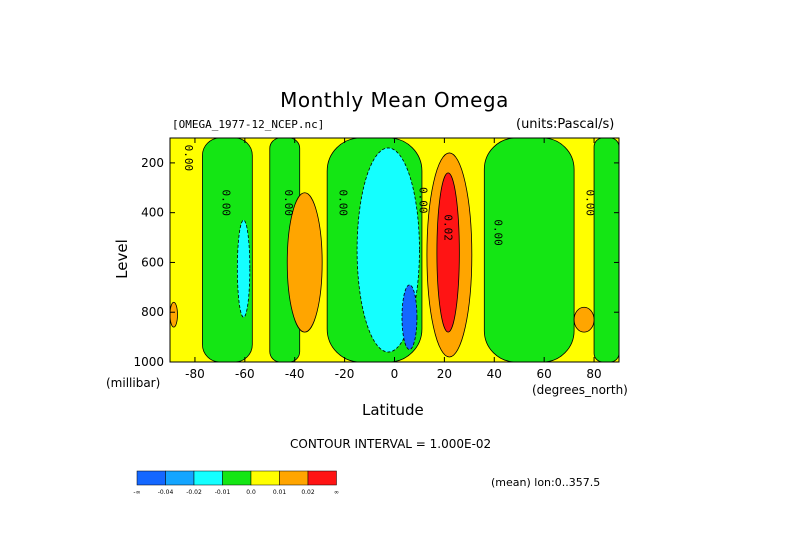  What do you see at coordinates (394, 100) in the screenshot?
I see `chart-title: Monthly Mean Omega` at bounding box center [394, 100].